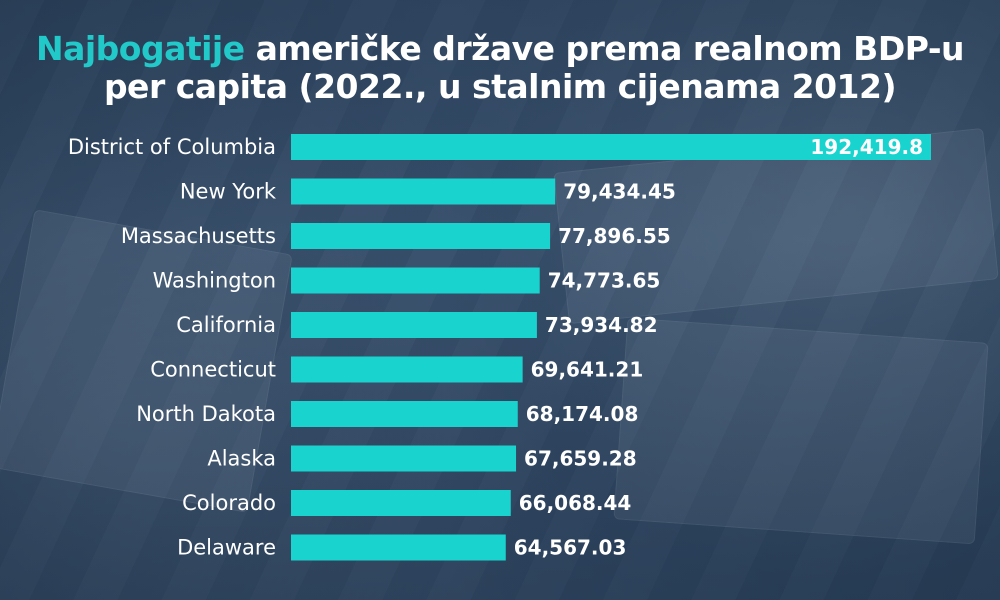 The width and height of the screenshot is (1000, 600). I want to click on category-label: District of Columbia, so click(172, 147).